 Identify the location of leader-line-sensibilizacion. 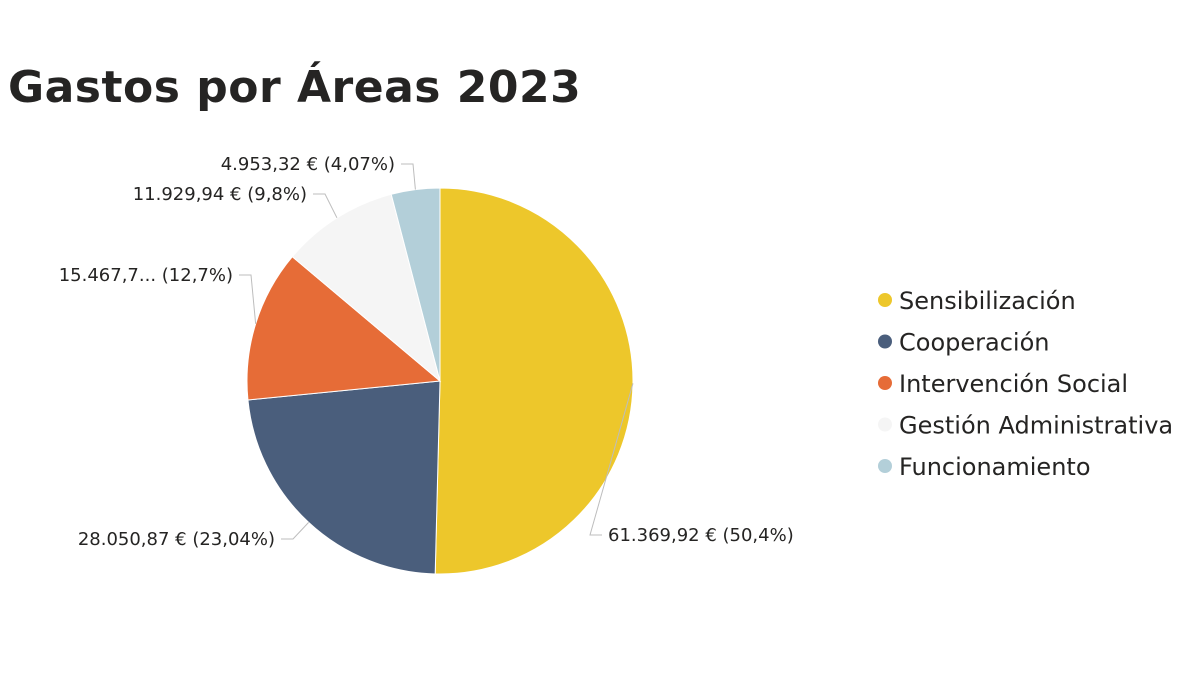
(611, 459).